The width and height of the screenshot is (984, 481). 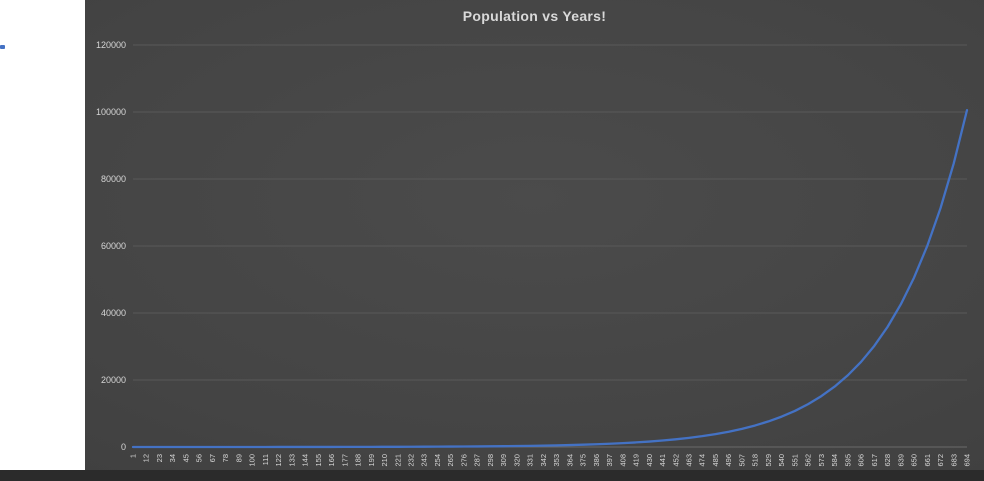 What do you see at coordinates (411, 460) in the screenshot?
I see `x-axis-label: 232` at bounding box center [411, 460].